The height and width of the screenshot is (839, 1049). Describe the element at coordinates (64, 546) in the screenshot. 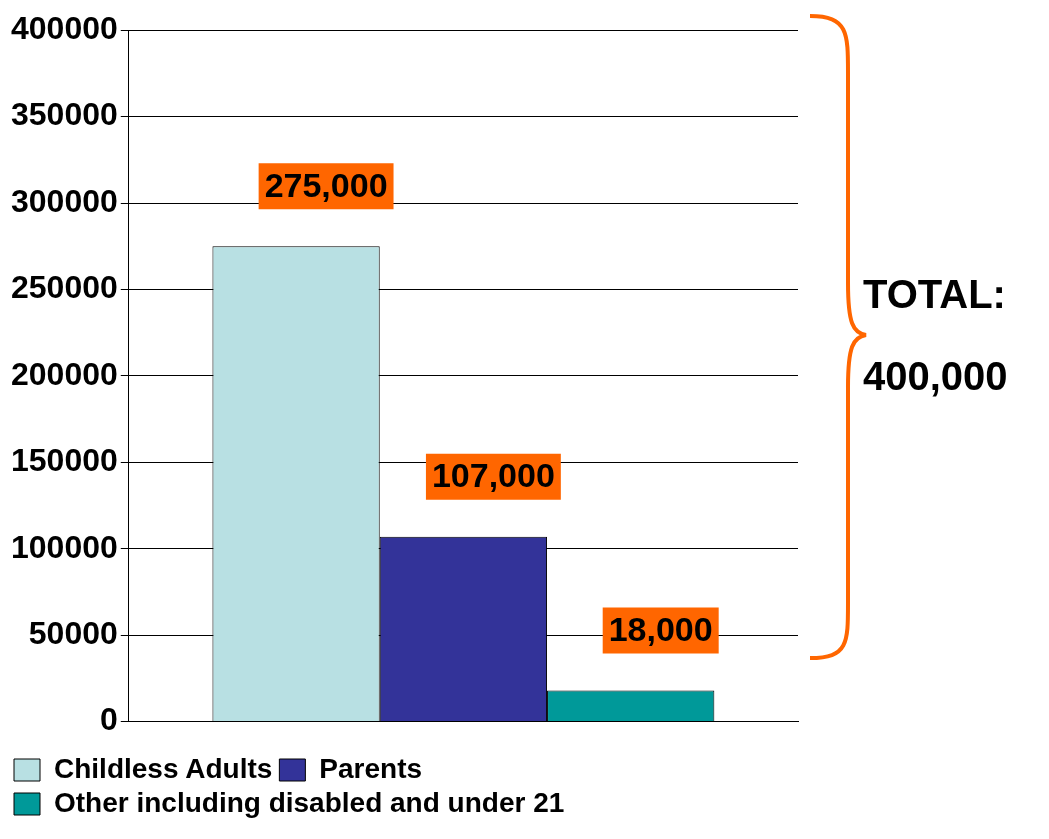

I see `y-tick-label: 100000` at that location.